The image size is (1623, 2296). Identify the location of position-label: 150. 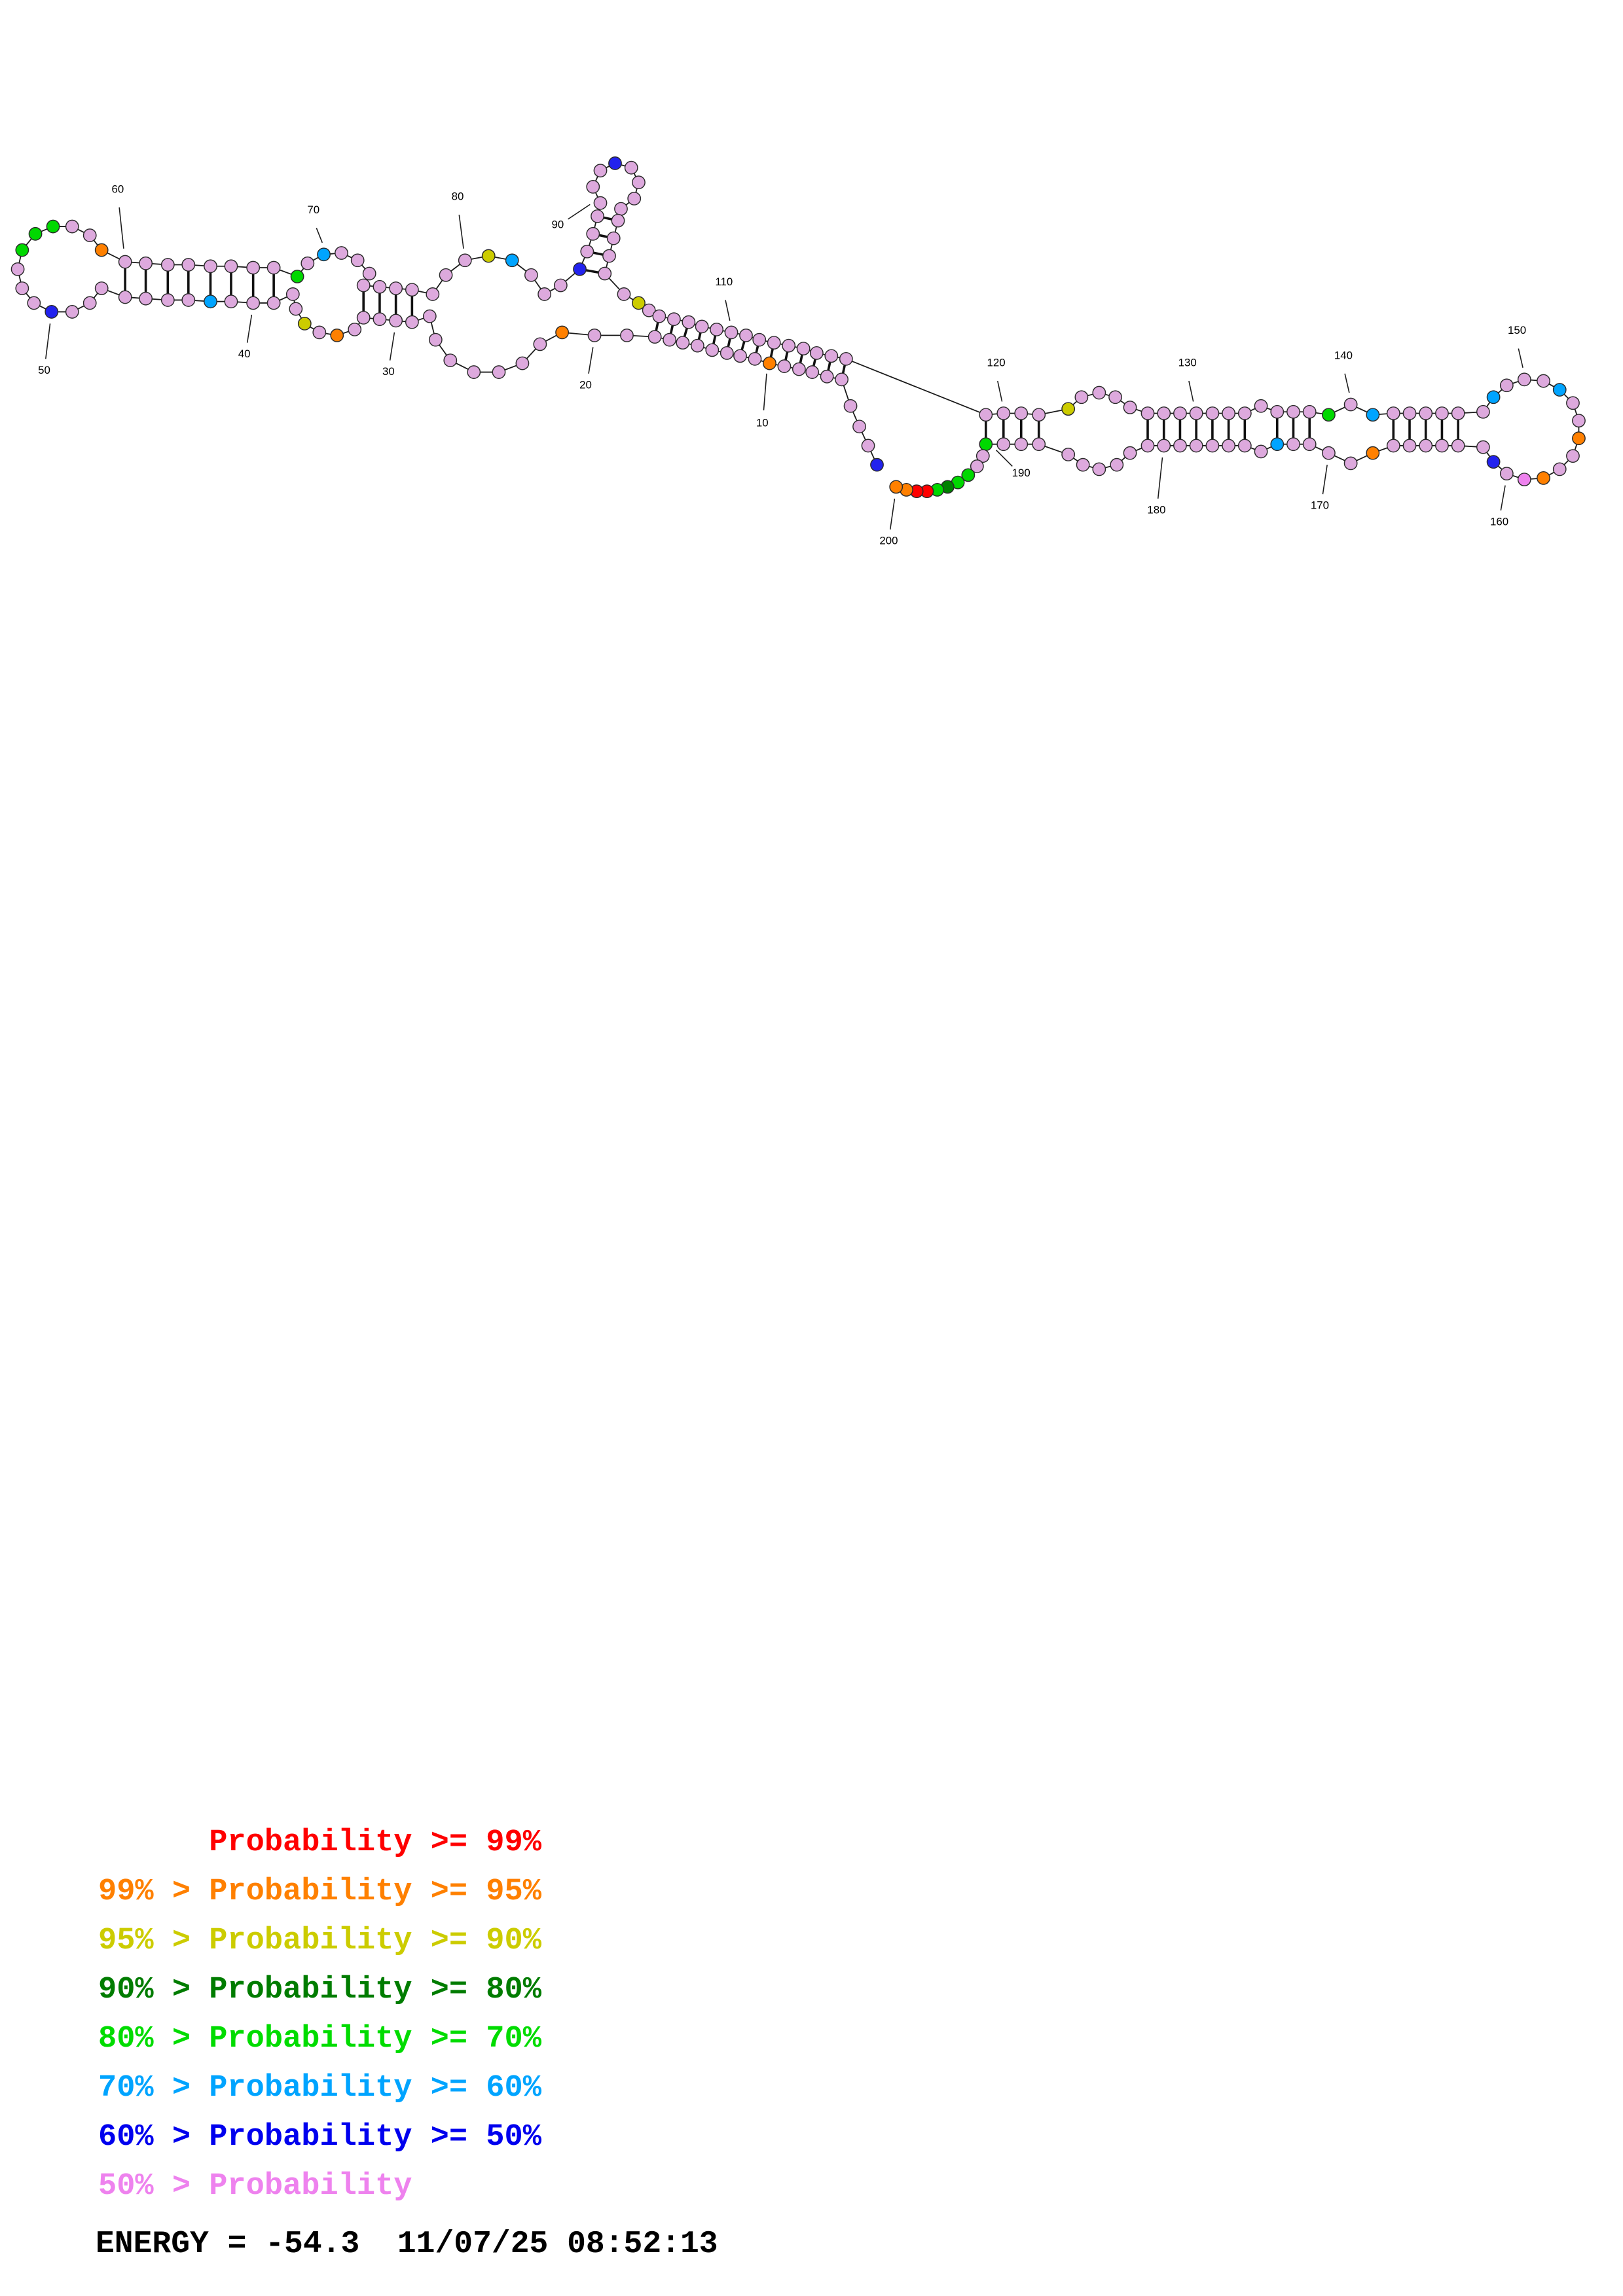
(1517, 330).